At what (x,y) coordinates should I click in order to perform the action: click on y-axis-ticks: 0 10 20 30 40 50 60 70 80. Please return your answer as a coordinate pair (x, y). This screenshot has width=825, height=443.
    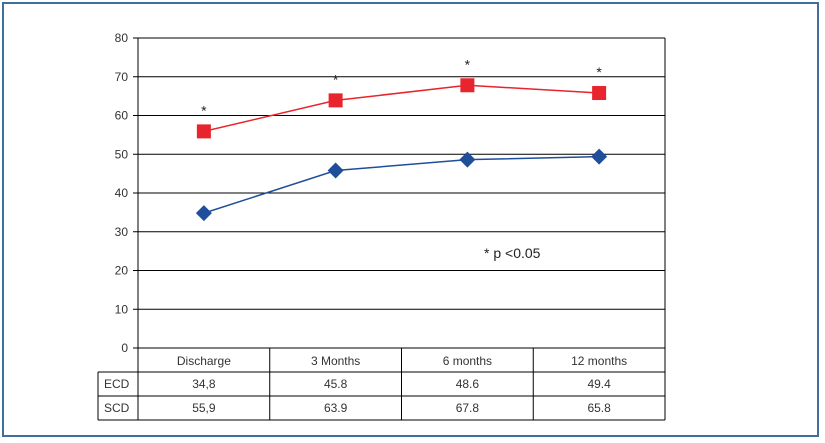
    Looking at the image, I should click on (126, 193).